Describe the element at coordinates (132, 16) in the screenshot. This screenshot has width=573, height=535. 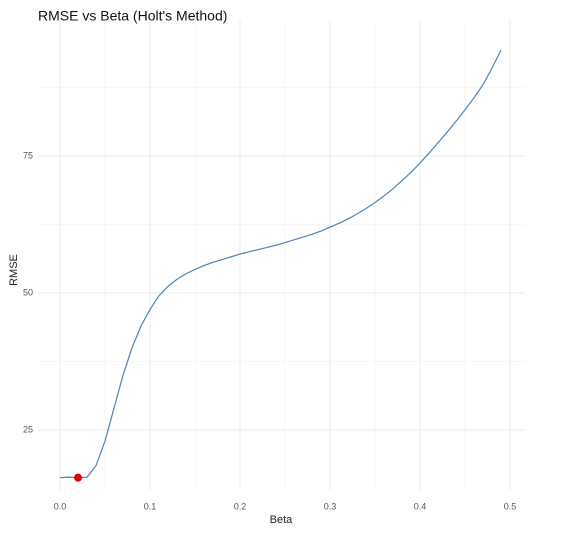
I see `chart-title: RMSE vs Beta (Holt's Method)` at that location.